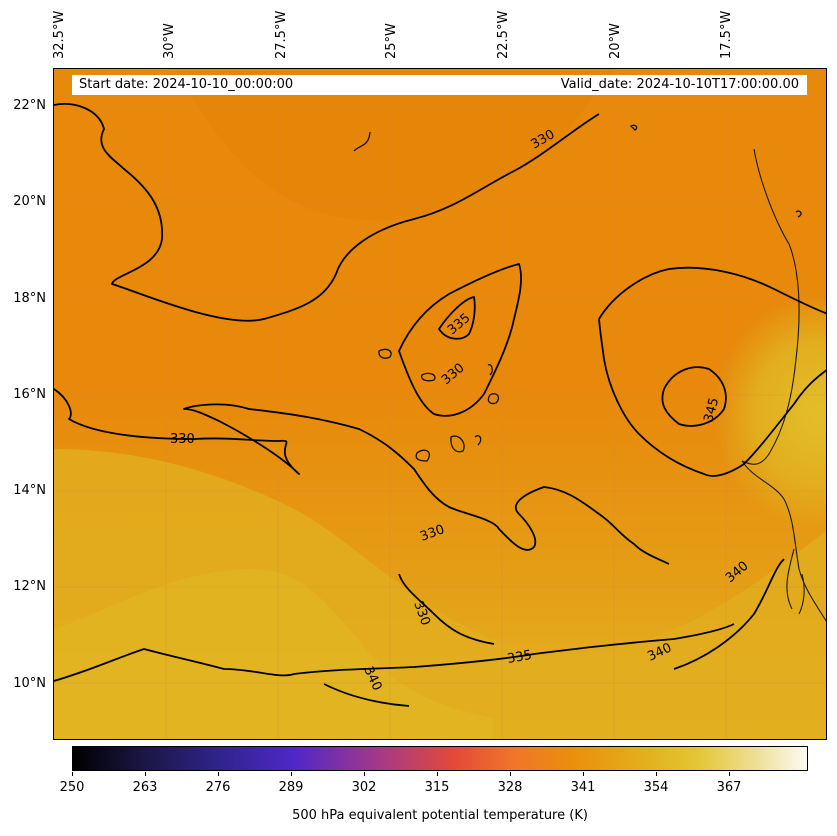  Describe the element at coordinates (391, 41) in the screenshot. I see `longitude-label-25w: 25°W` at that location.